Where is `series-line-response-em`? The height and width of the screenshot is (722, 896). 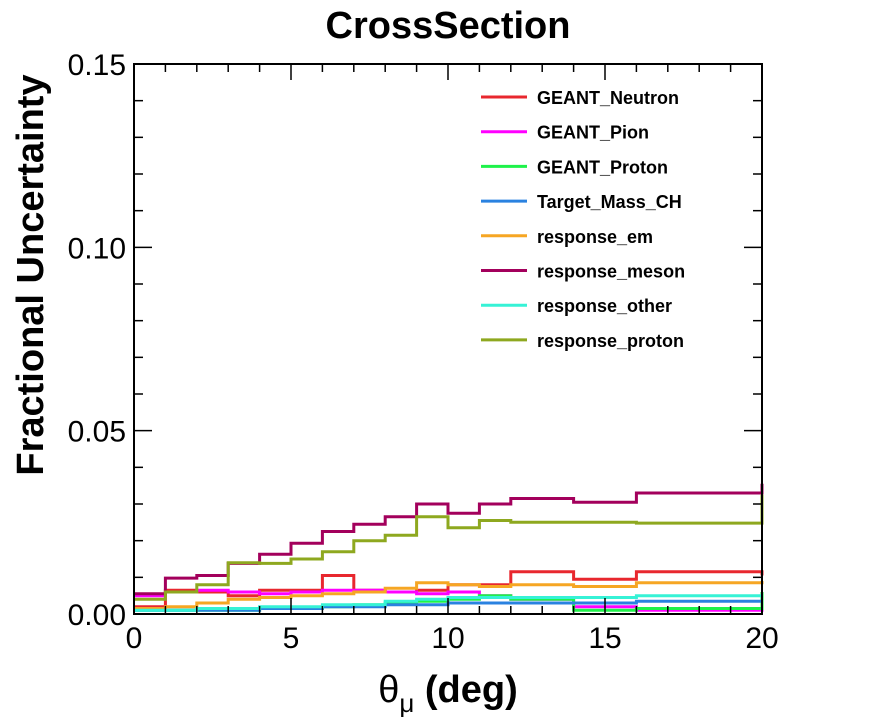
series-line-response-em is located at coordinates (449, 595).